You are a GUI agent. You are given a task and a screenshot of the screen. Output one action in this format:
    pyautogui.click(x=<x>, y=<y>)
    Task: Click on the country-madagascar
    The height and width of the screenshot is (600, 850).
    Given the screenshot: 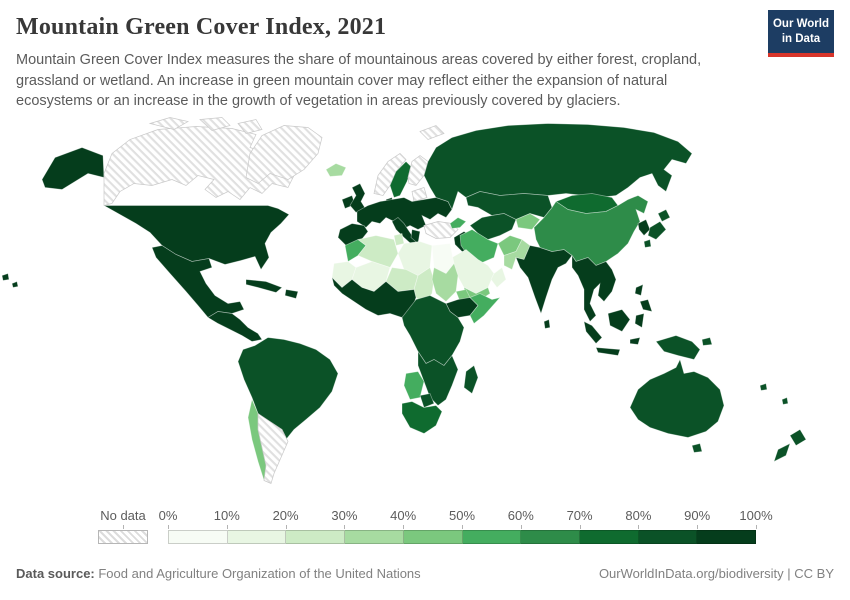 What is the action you would take?
    pyautogui.click(x=471, y=379)
    